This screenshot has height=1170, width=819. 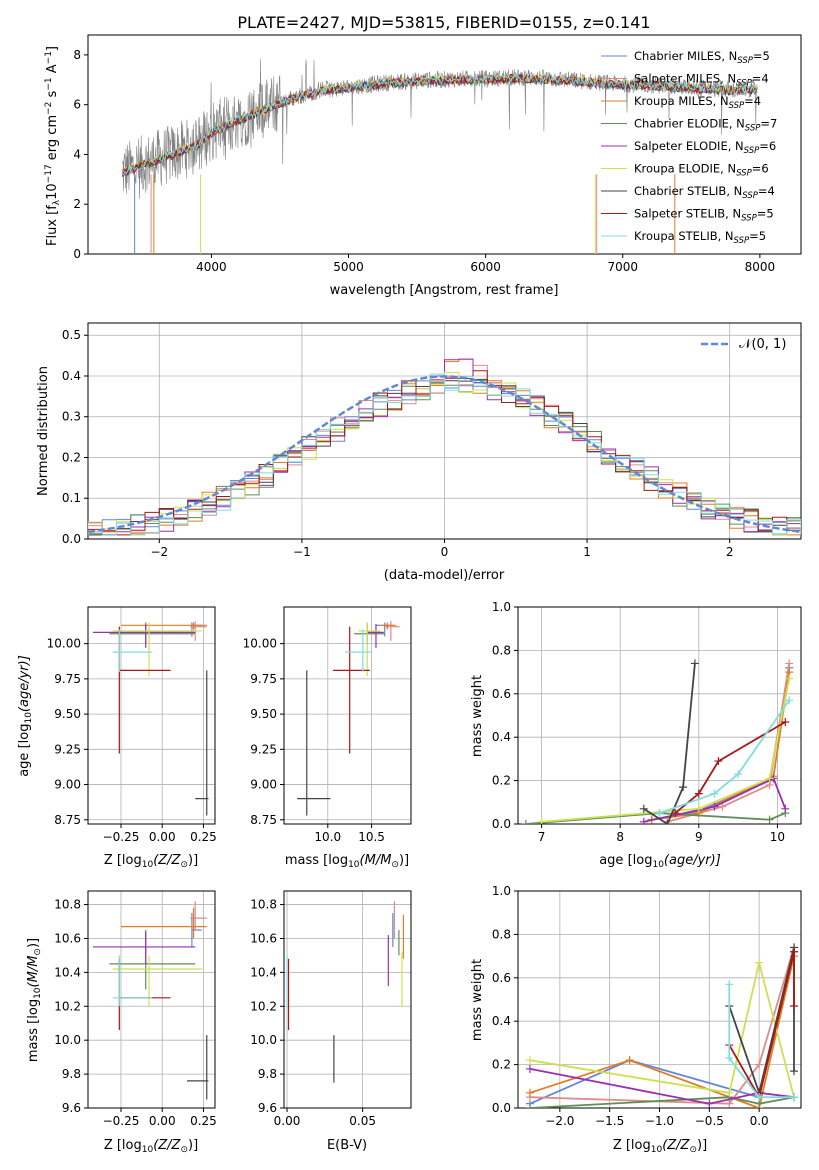 What do you see at coordinates (71, 417) in the screenshot?
I see `y-tick-label: 0.3` at bounding box center [71, 417].